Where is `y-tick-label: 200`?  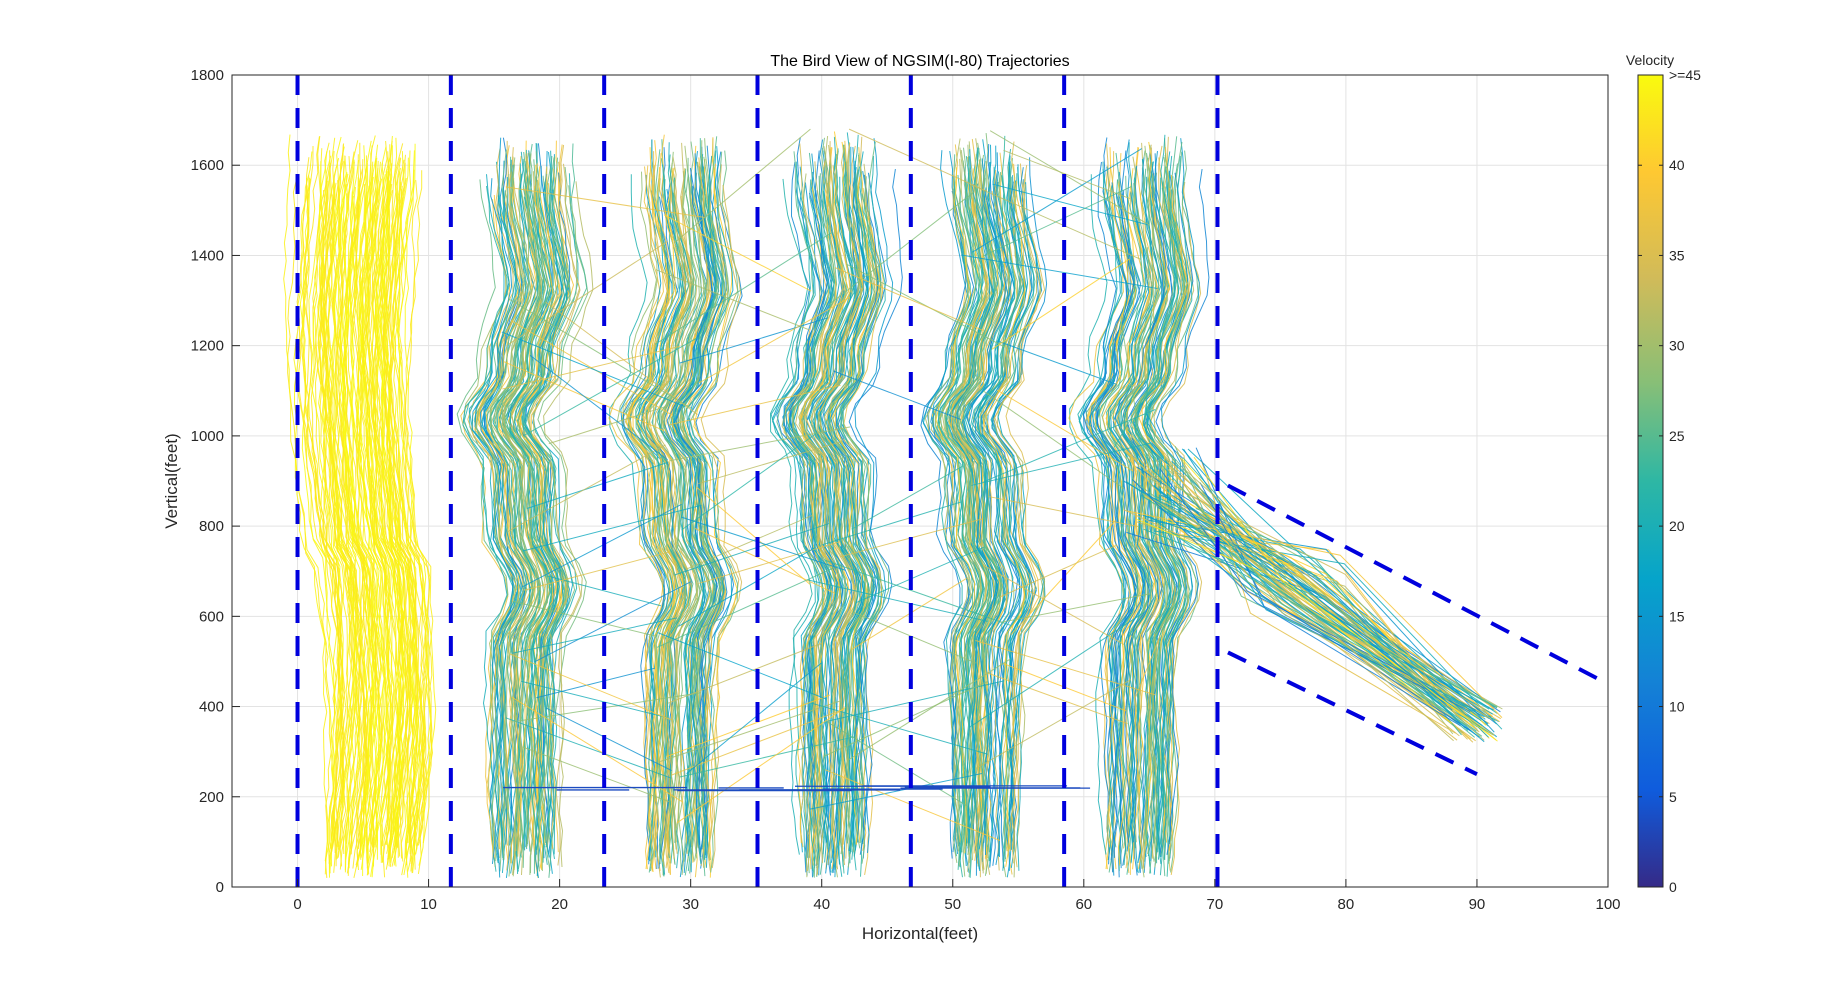
y-tick-label: 200 is located at coordinates (211, 797).